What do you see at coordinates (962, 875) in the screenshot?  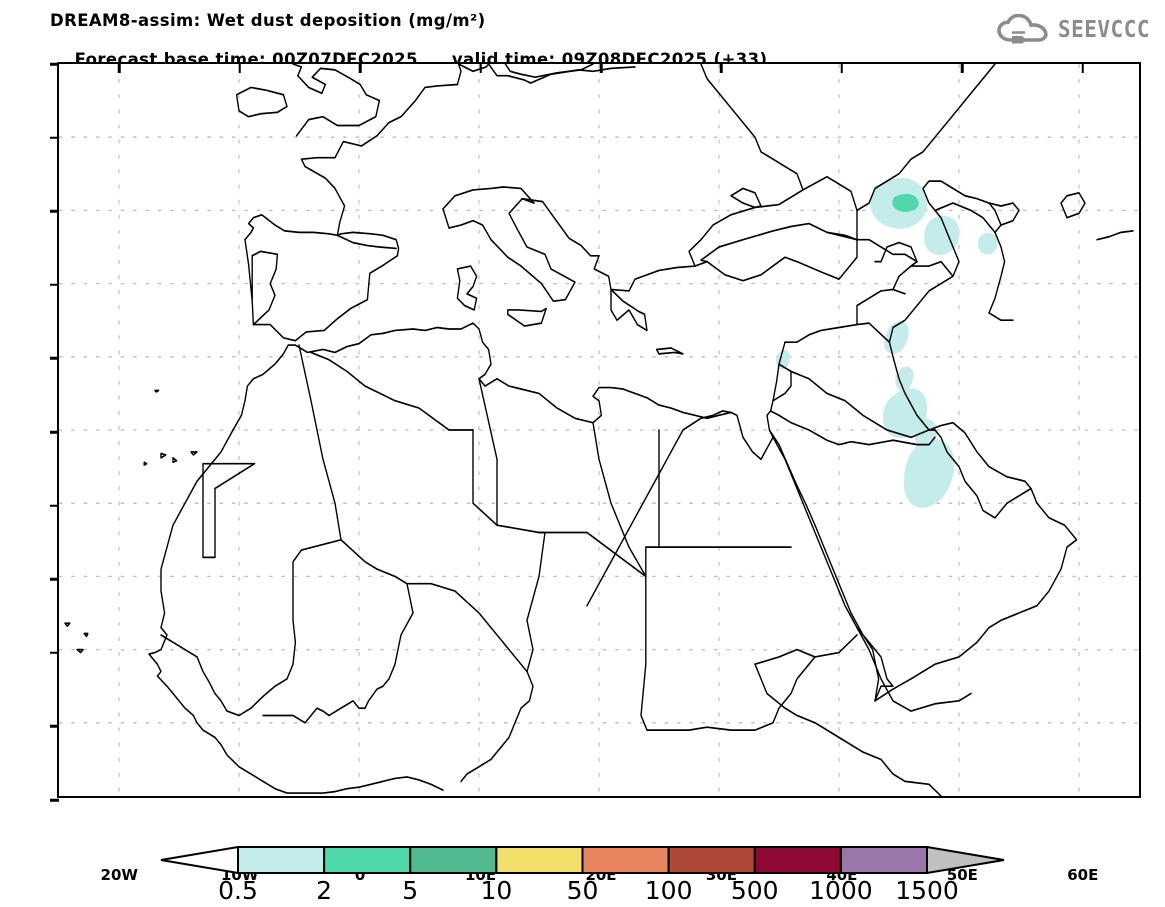 I see `x-axis-label: 50E` at bounding box center [962, 875].